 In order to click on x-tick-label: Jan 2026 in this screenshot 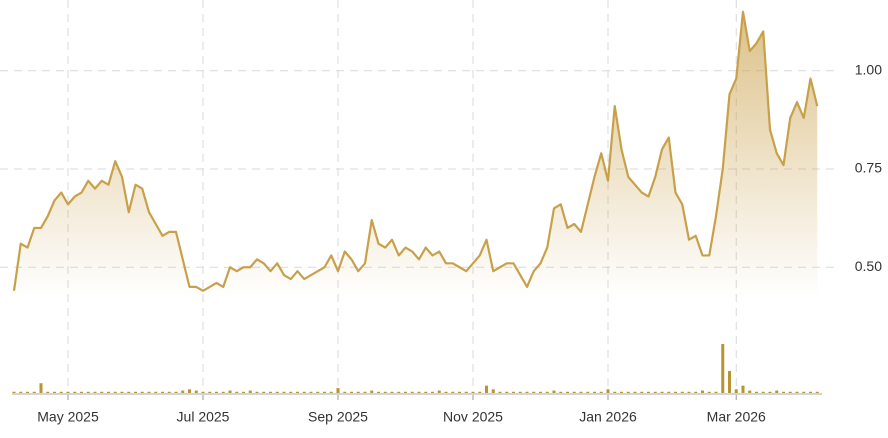, I will do `click(608, 417)`.